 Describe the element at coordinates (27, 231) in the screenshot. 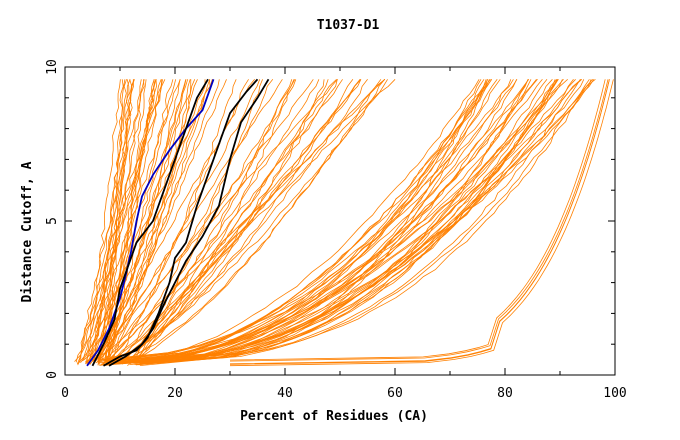

I see `y-axis-label: Distance Cutoff, A` at that location.